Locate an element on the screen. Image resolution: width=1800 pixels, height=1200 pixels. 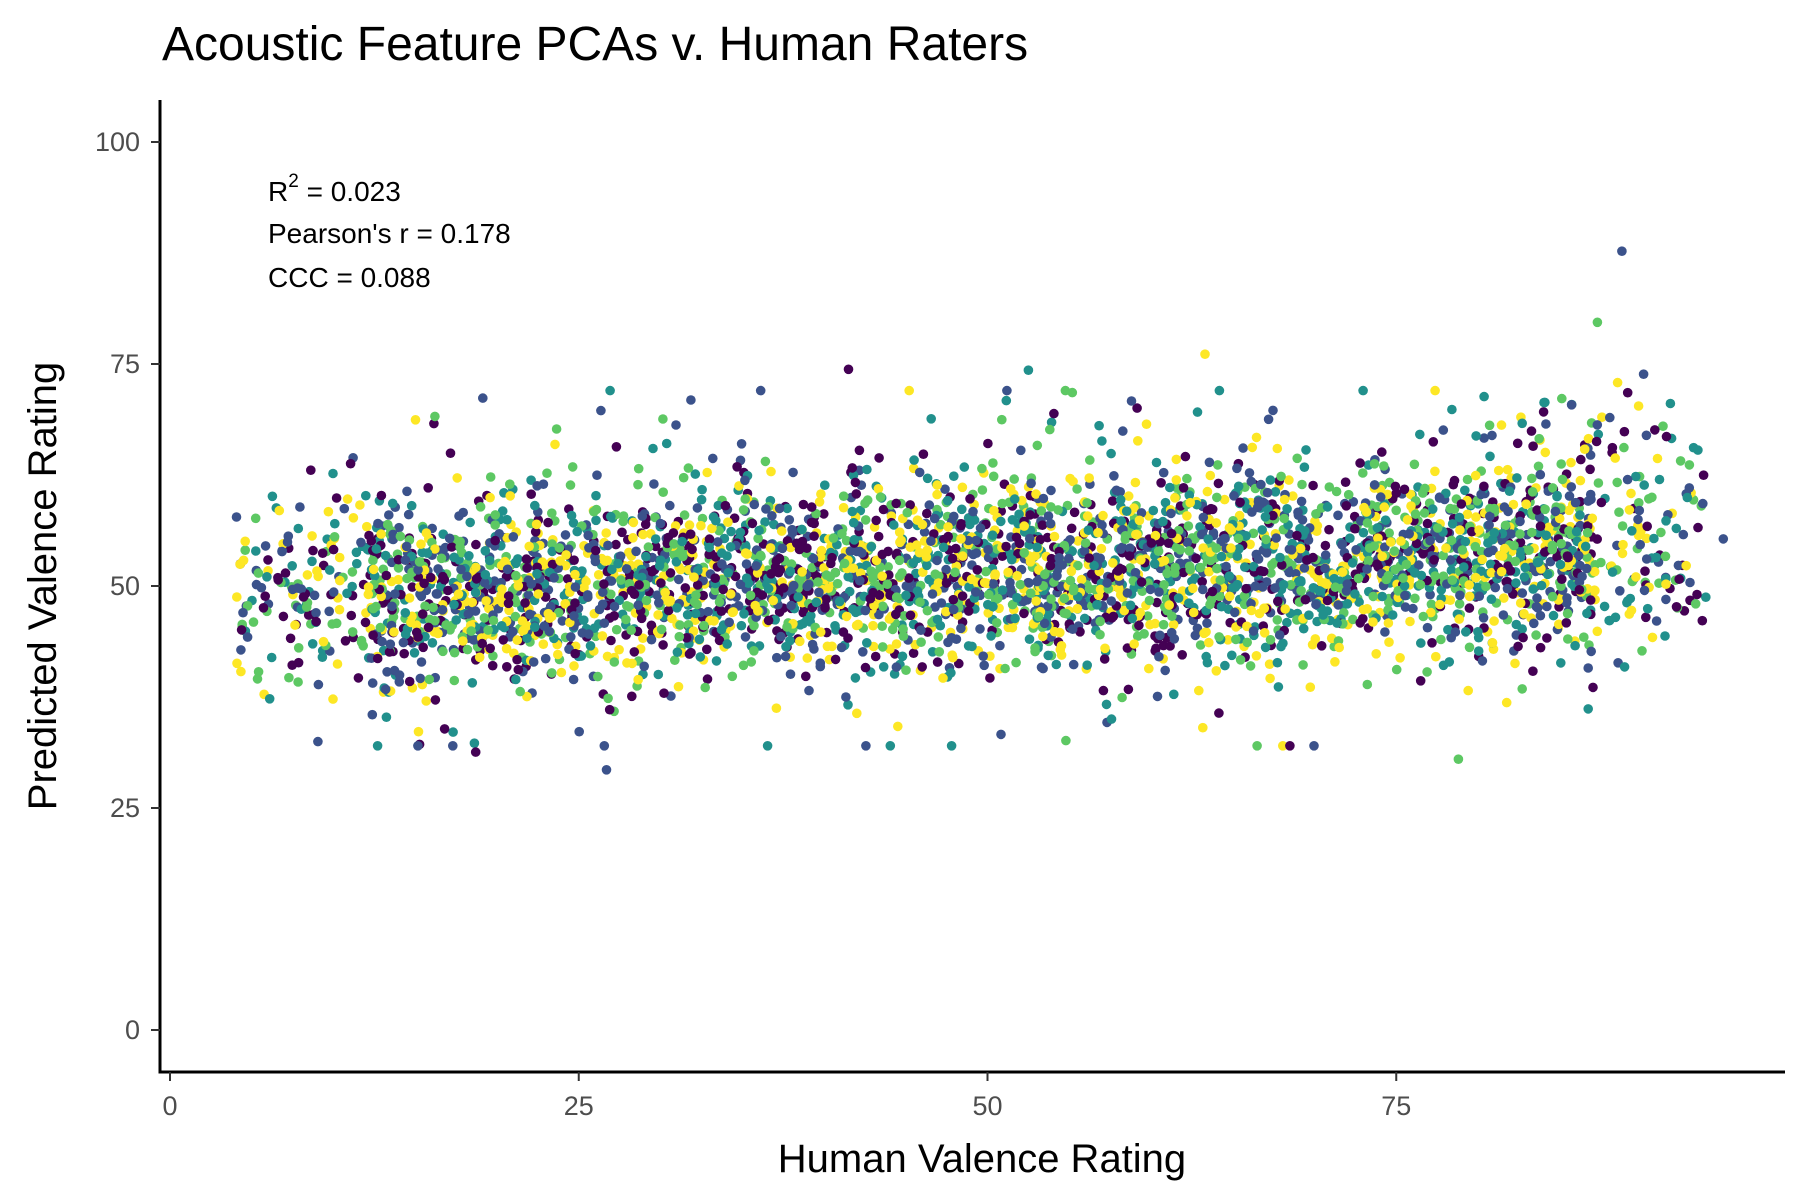
x-tick-label: 0 is located at coordinates (169, 1106).